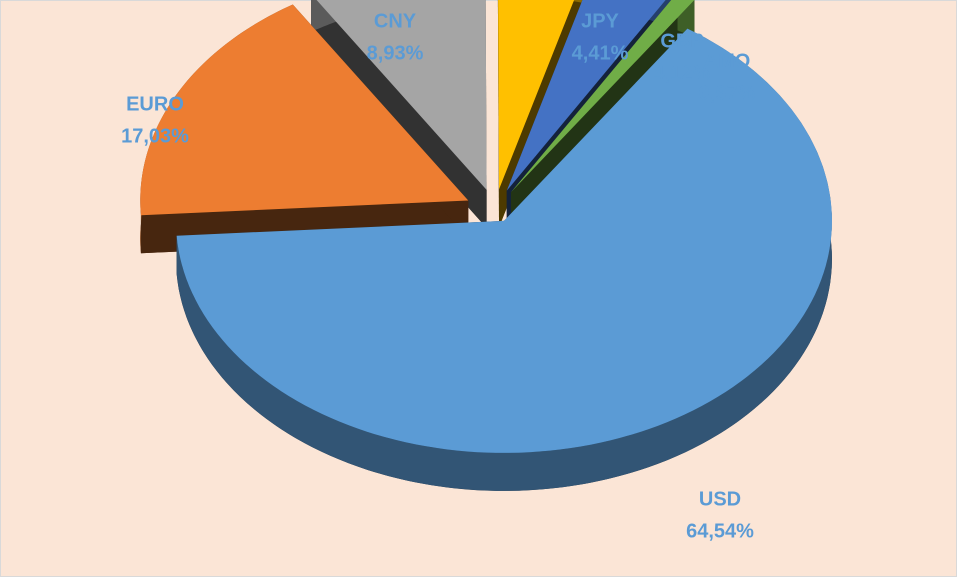  Describe the element at coordinates (681, 41) in the screenshot. I see `data-label-name: GBP` at that location.